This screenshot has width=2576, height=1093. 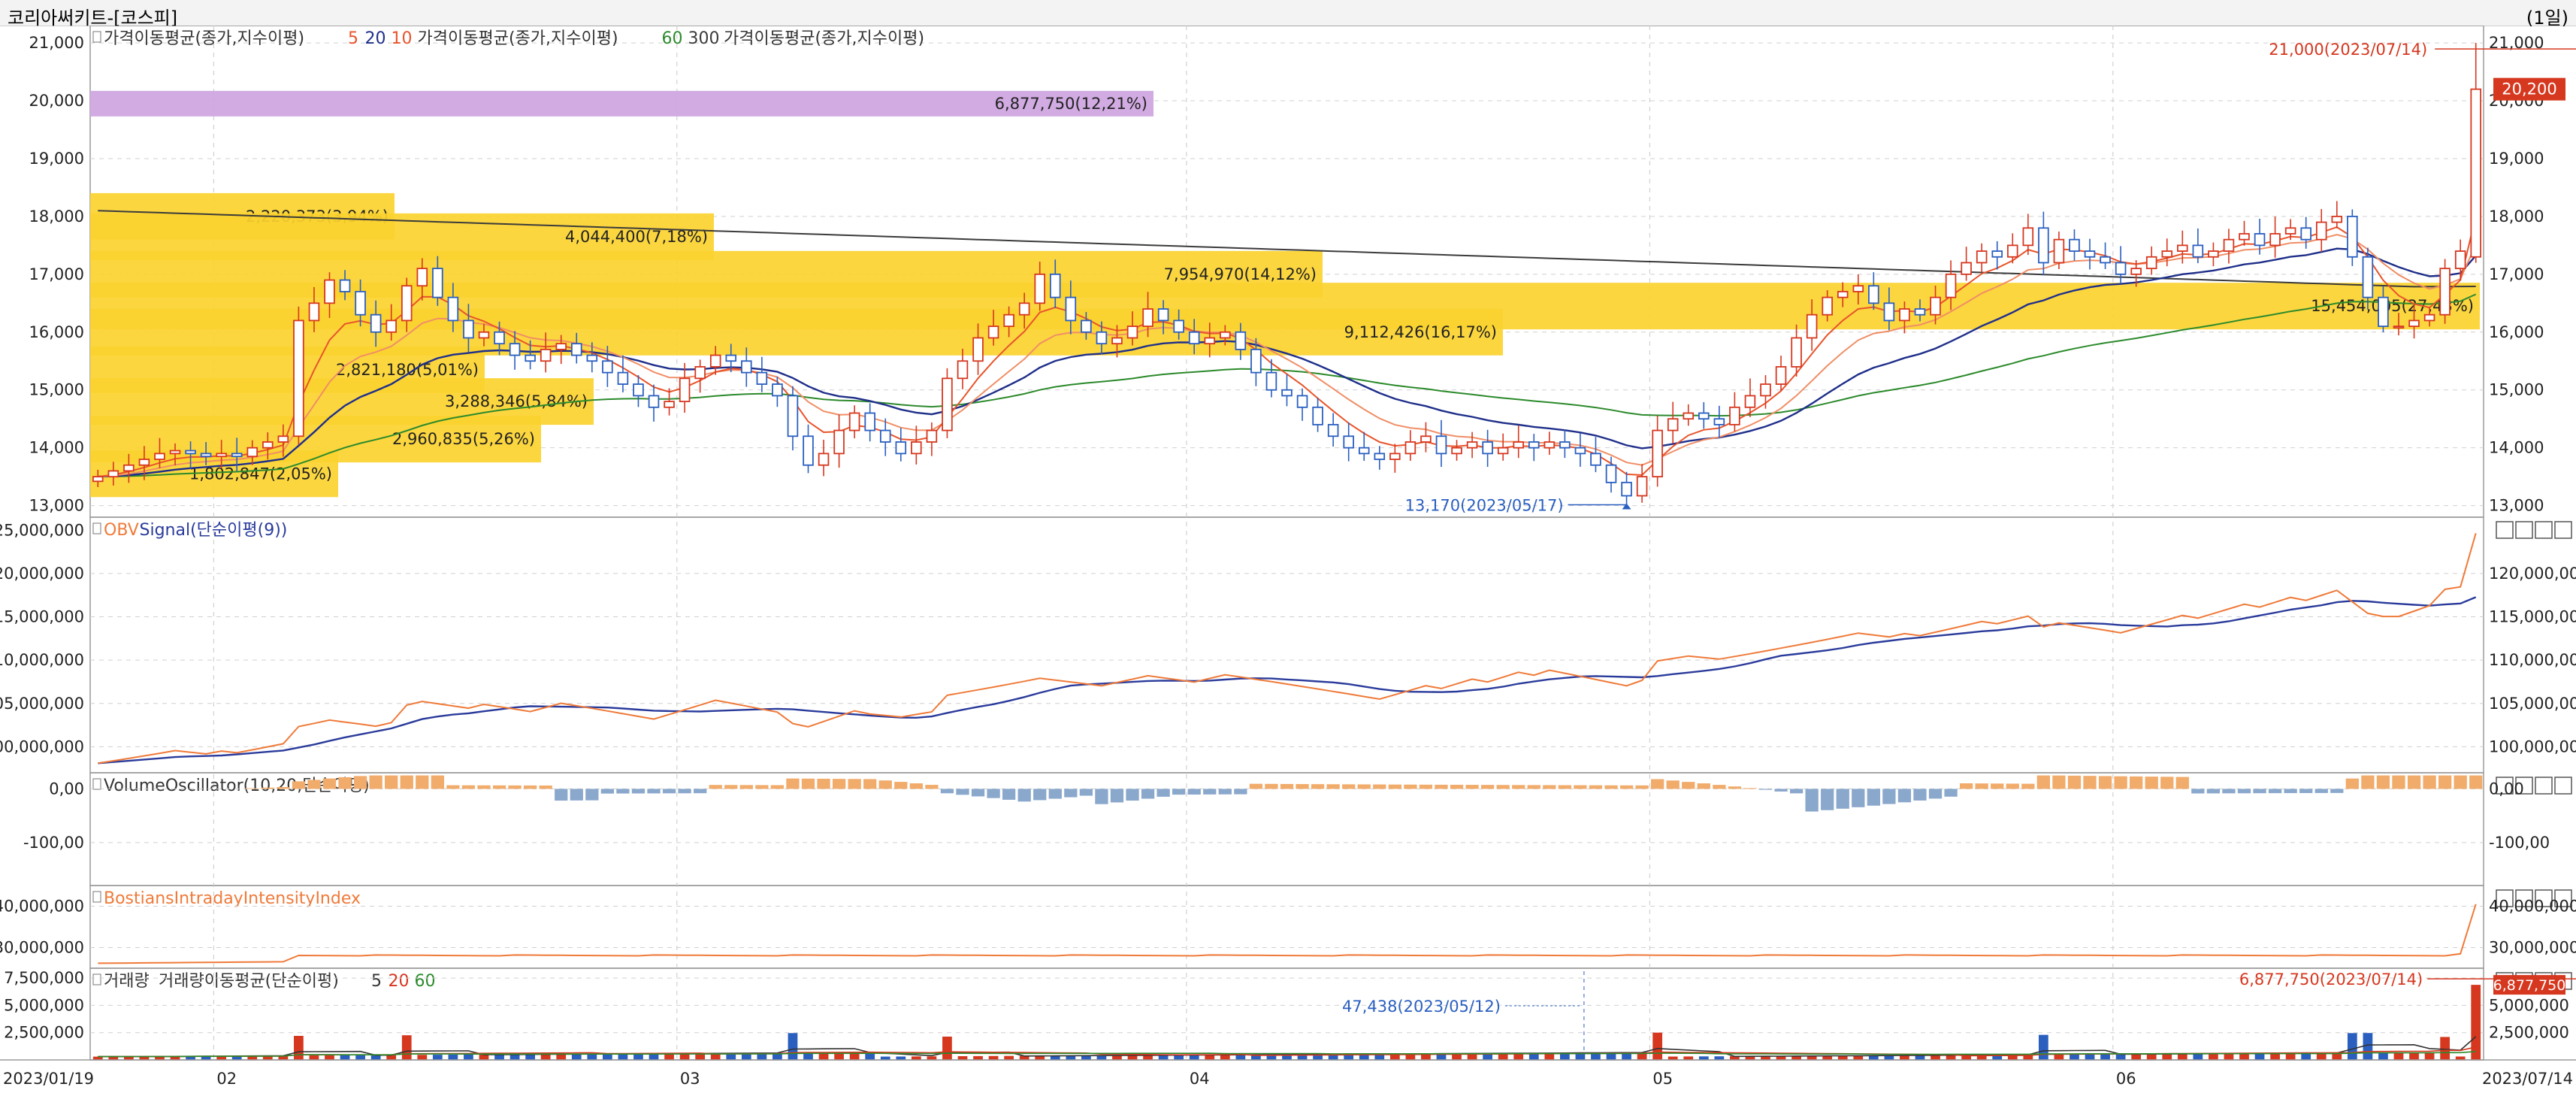 I want to click on vol-tick-right: 5,000,000, so click(x=2529, y=1005).